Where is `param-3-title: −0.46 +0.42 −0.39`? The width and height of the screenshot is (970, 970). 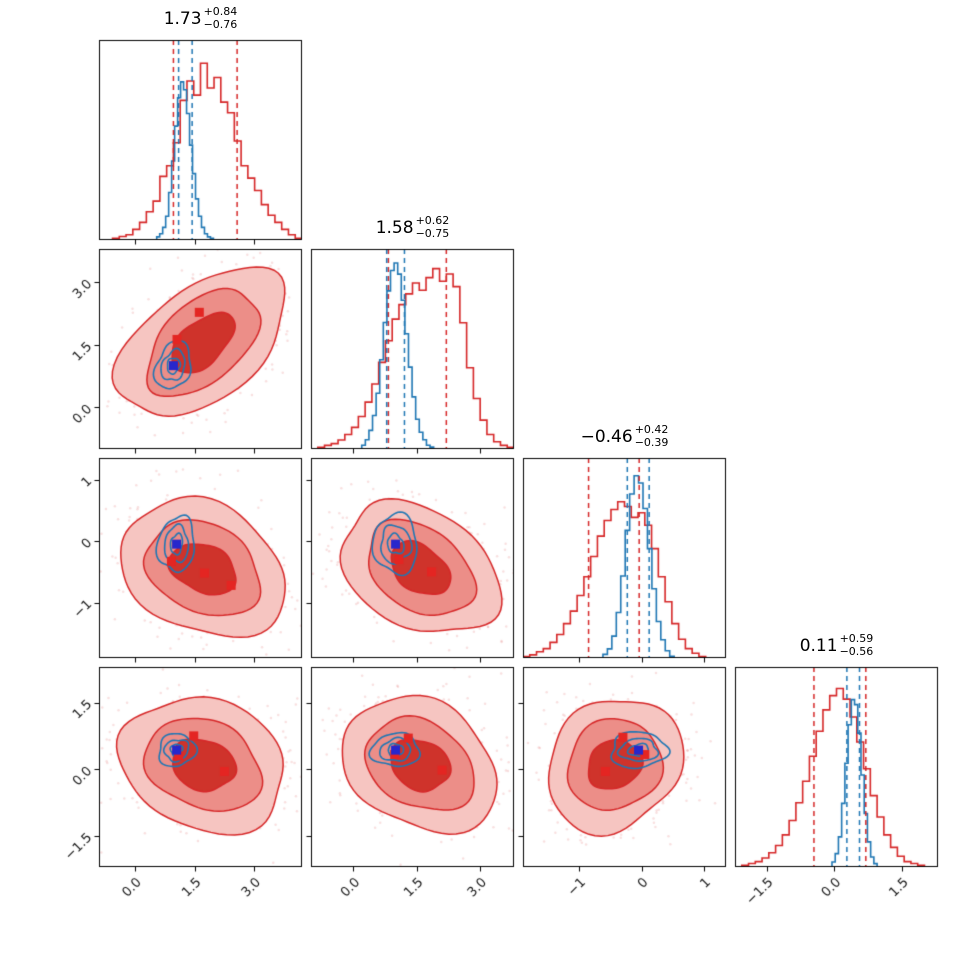
param-3-title: −0.46 +0.42 −0.39 is located at coordinates (624, 436).